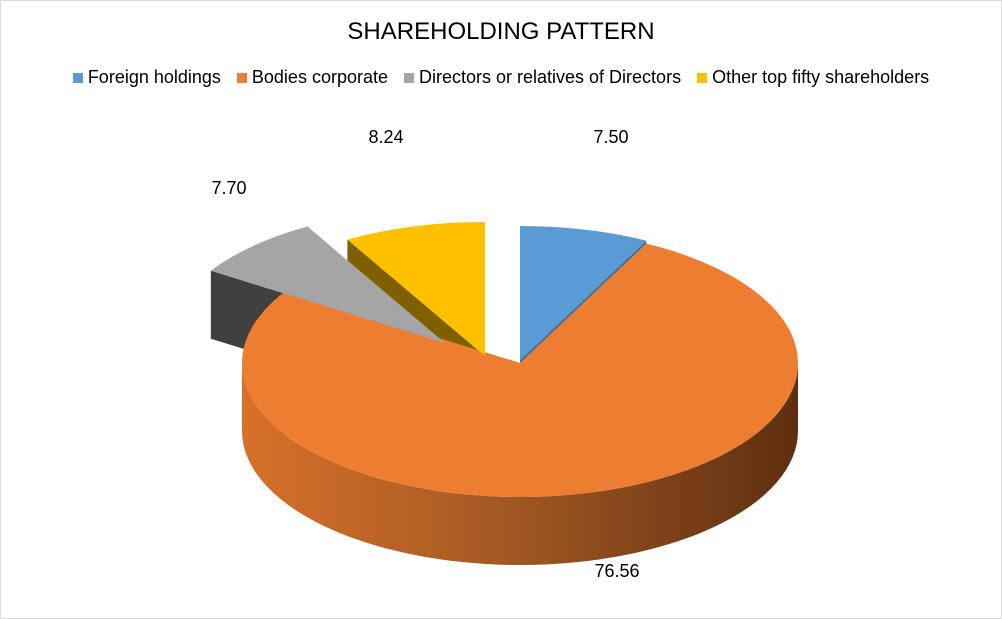 The image size is (1002, 619). I want to click on pie-slice-foreign-holdings, so click(583, 293).